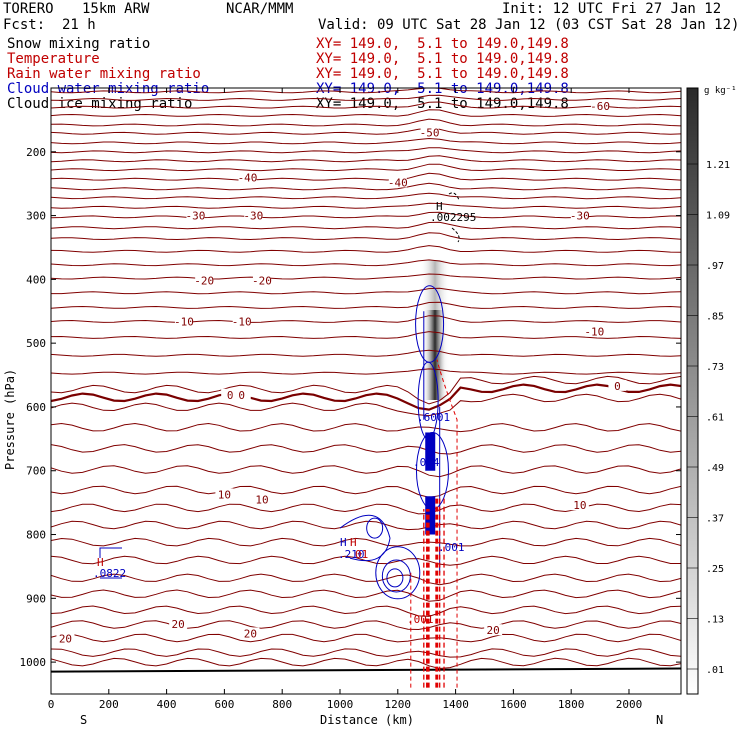 The width and height of the screenshot is (740, 740). I want to click on org-label: NCAR/MMM, so click(260, 9).